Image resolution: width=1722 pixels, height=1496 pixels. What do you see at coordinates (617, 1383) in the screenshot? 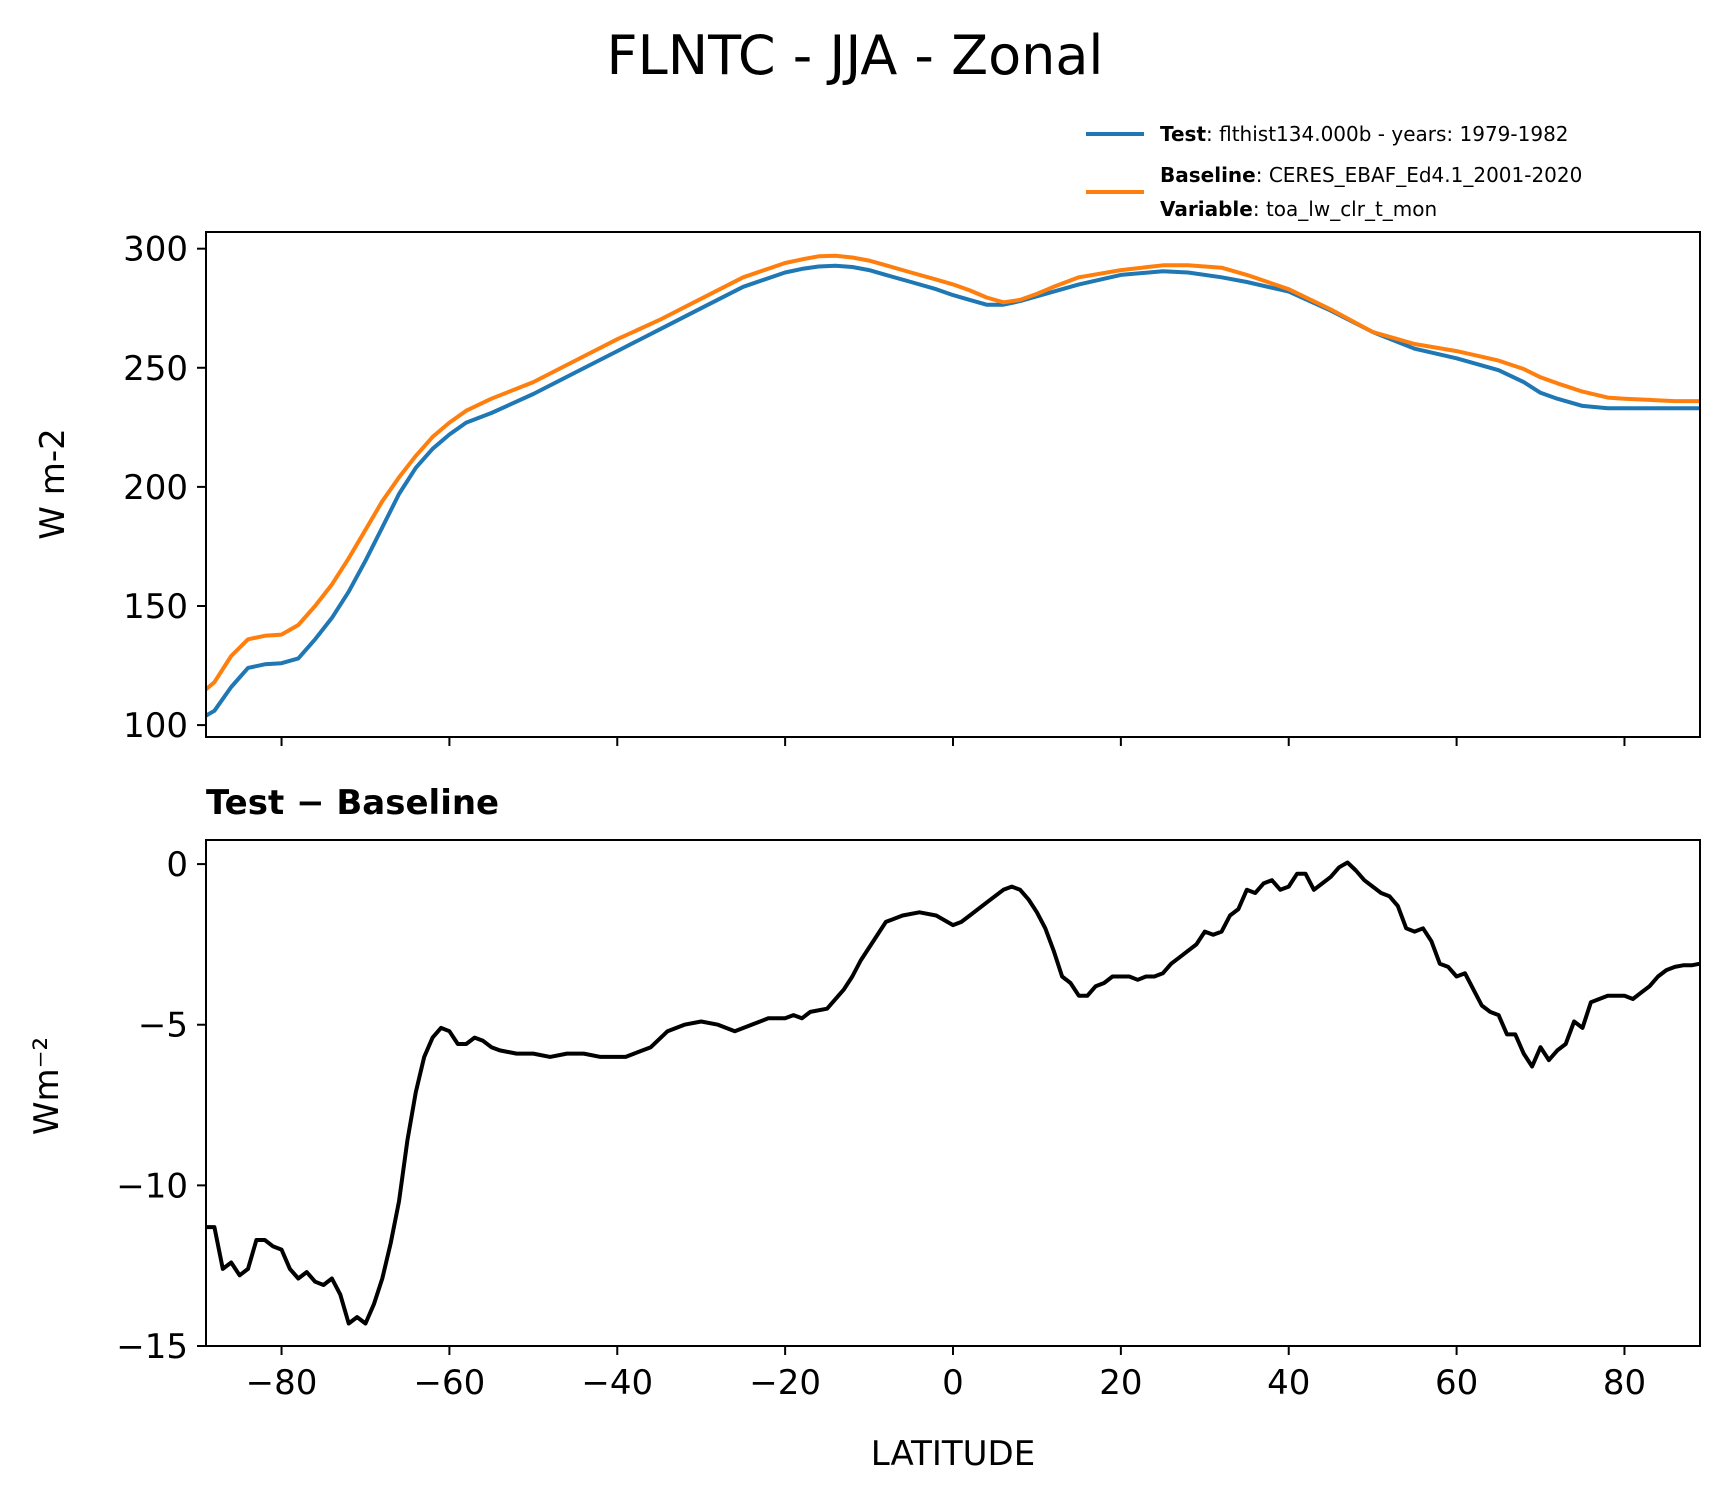
I see `bottom-x-tick-label: −40` at bounding box center [617, 1383].